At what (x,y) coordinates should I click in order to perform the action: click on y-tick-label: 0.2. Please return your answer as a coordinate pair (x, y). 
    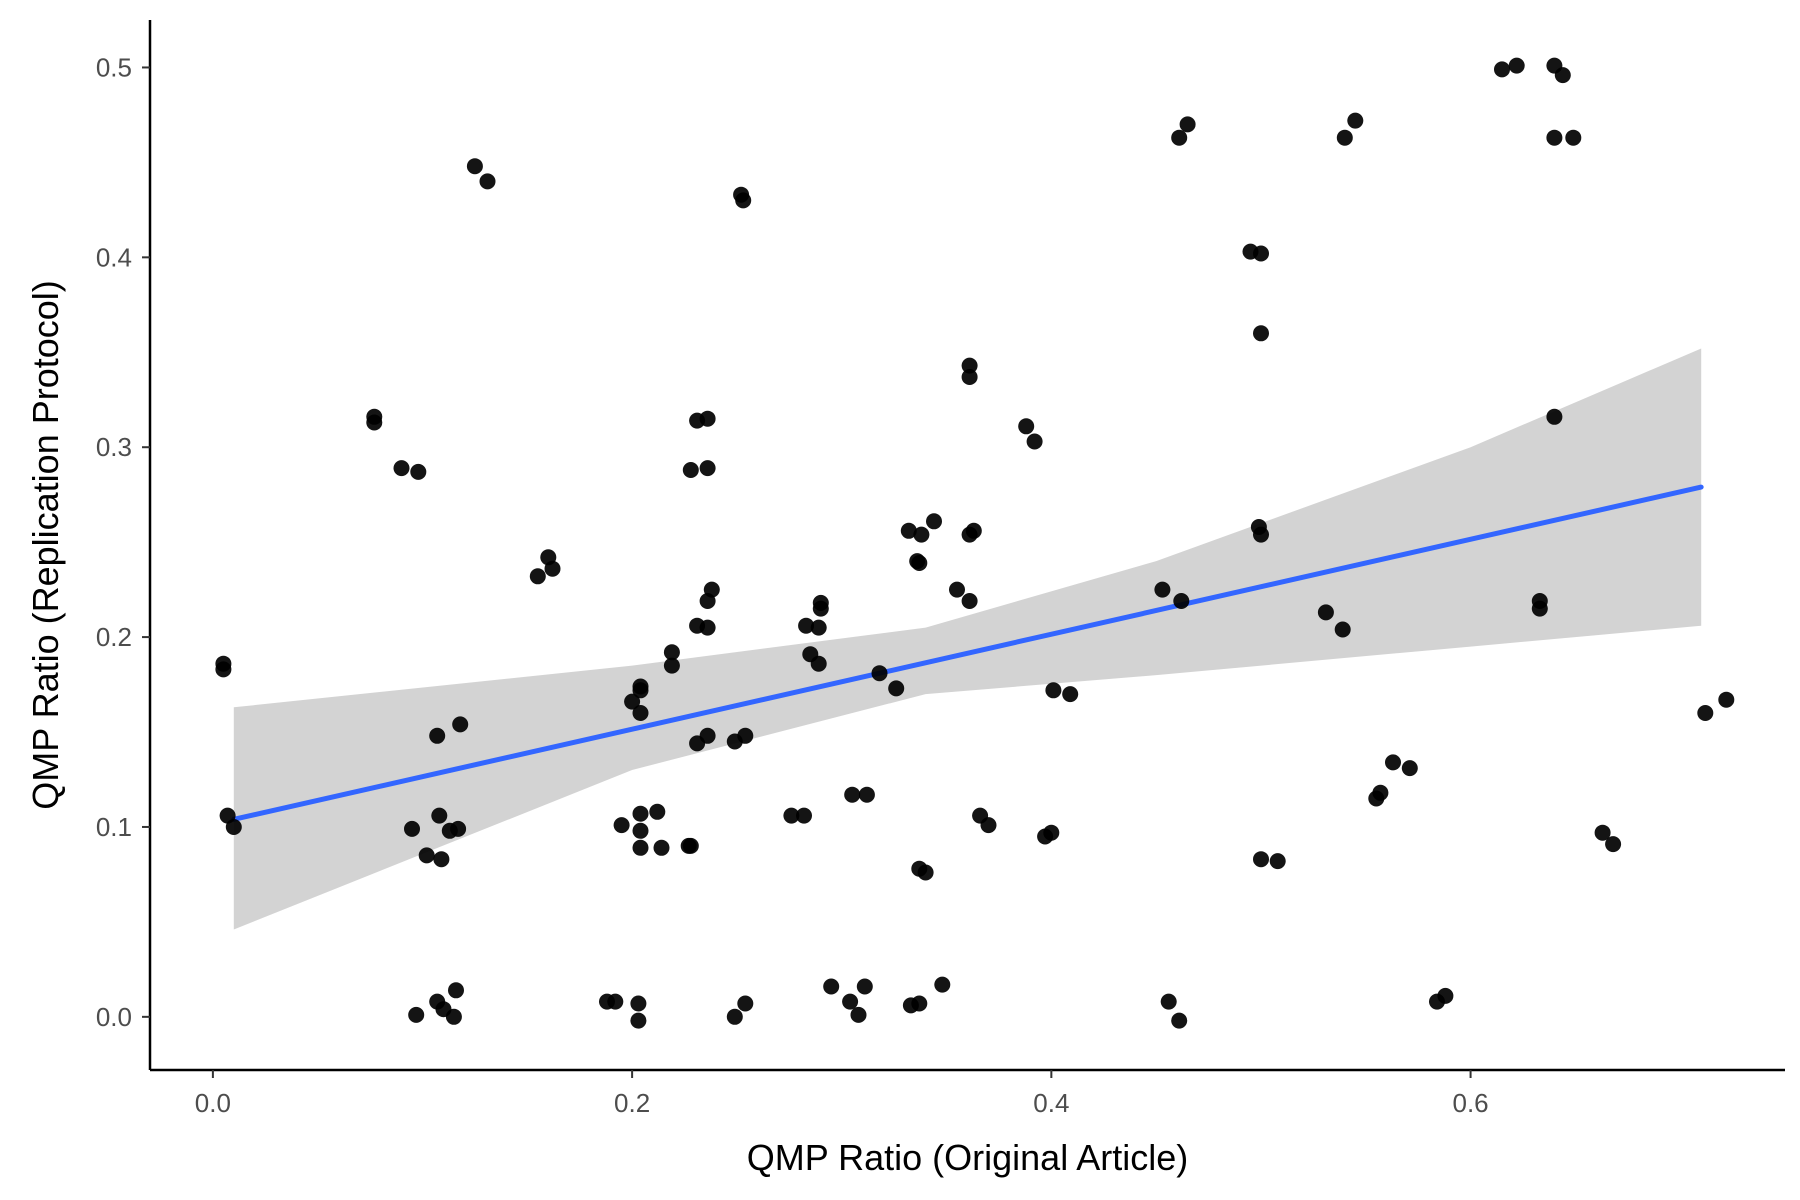
    Looking at the image, I should click on (114, 637).